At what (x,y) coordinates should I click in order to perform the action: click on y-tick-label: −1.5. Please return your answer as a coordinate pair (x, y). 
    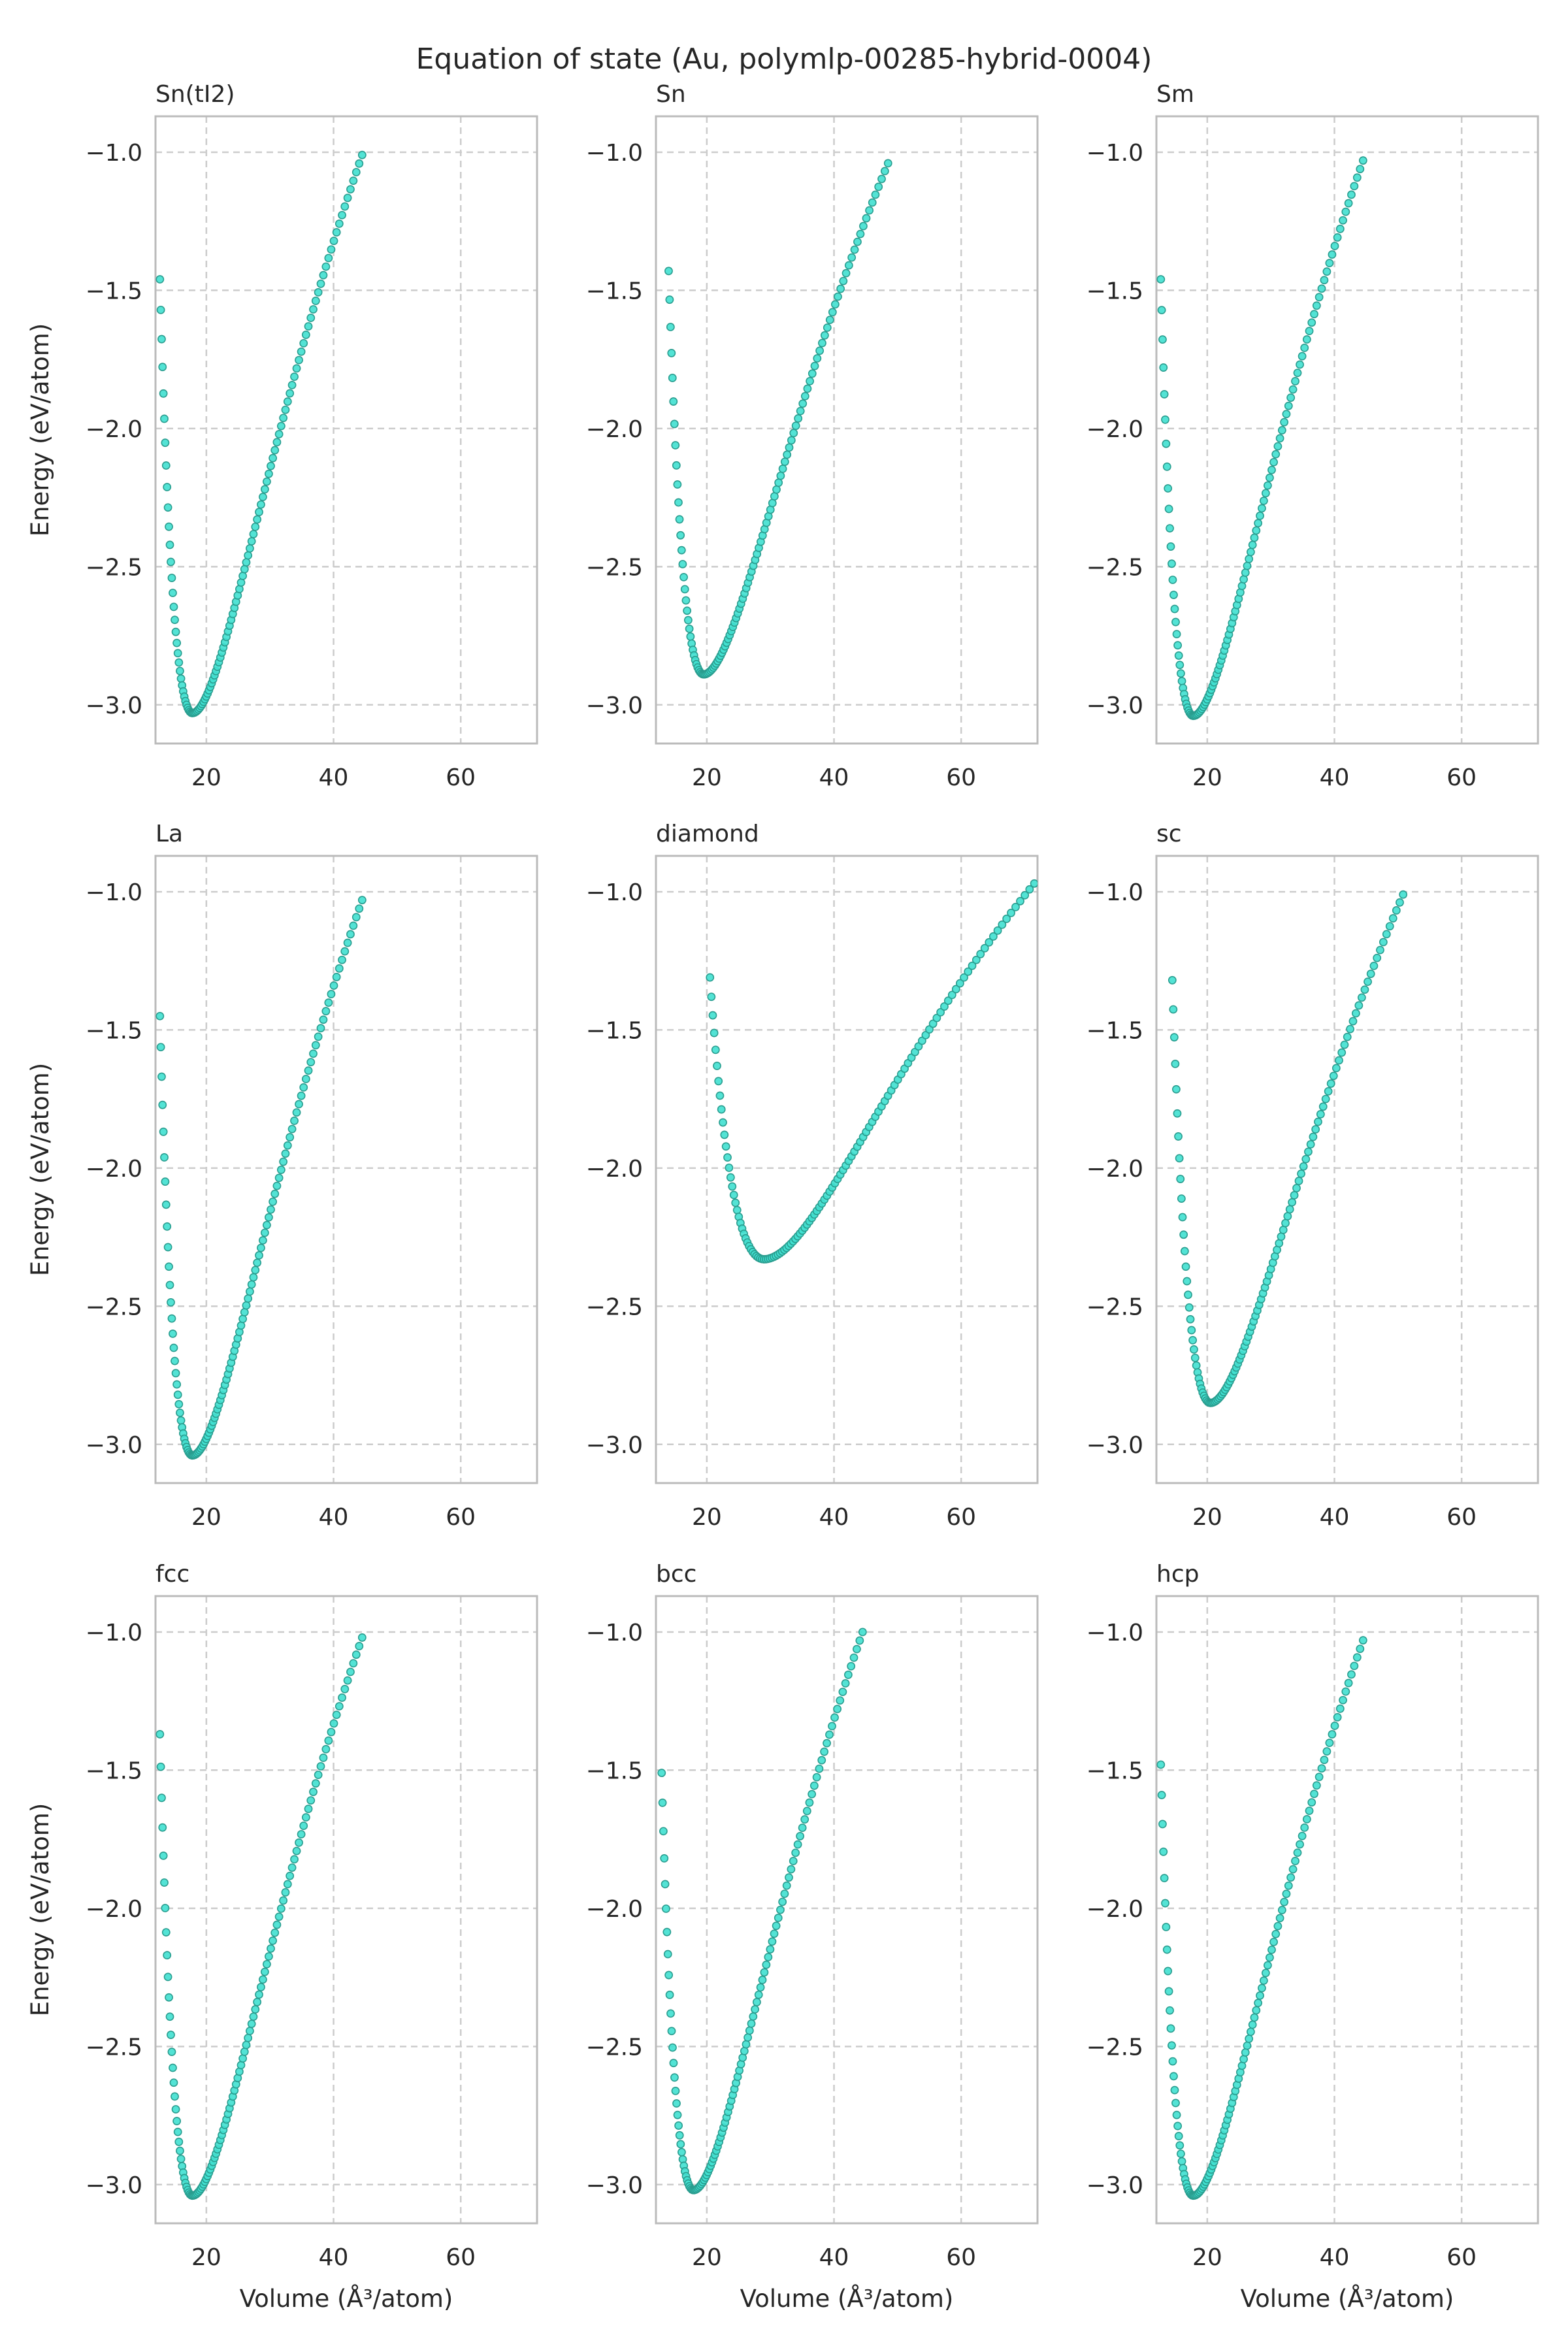
    Looking at the image, I should click on (114, 291).